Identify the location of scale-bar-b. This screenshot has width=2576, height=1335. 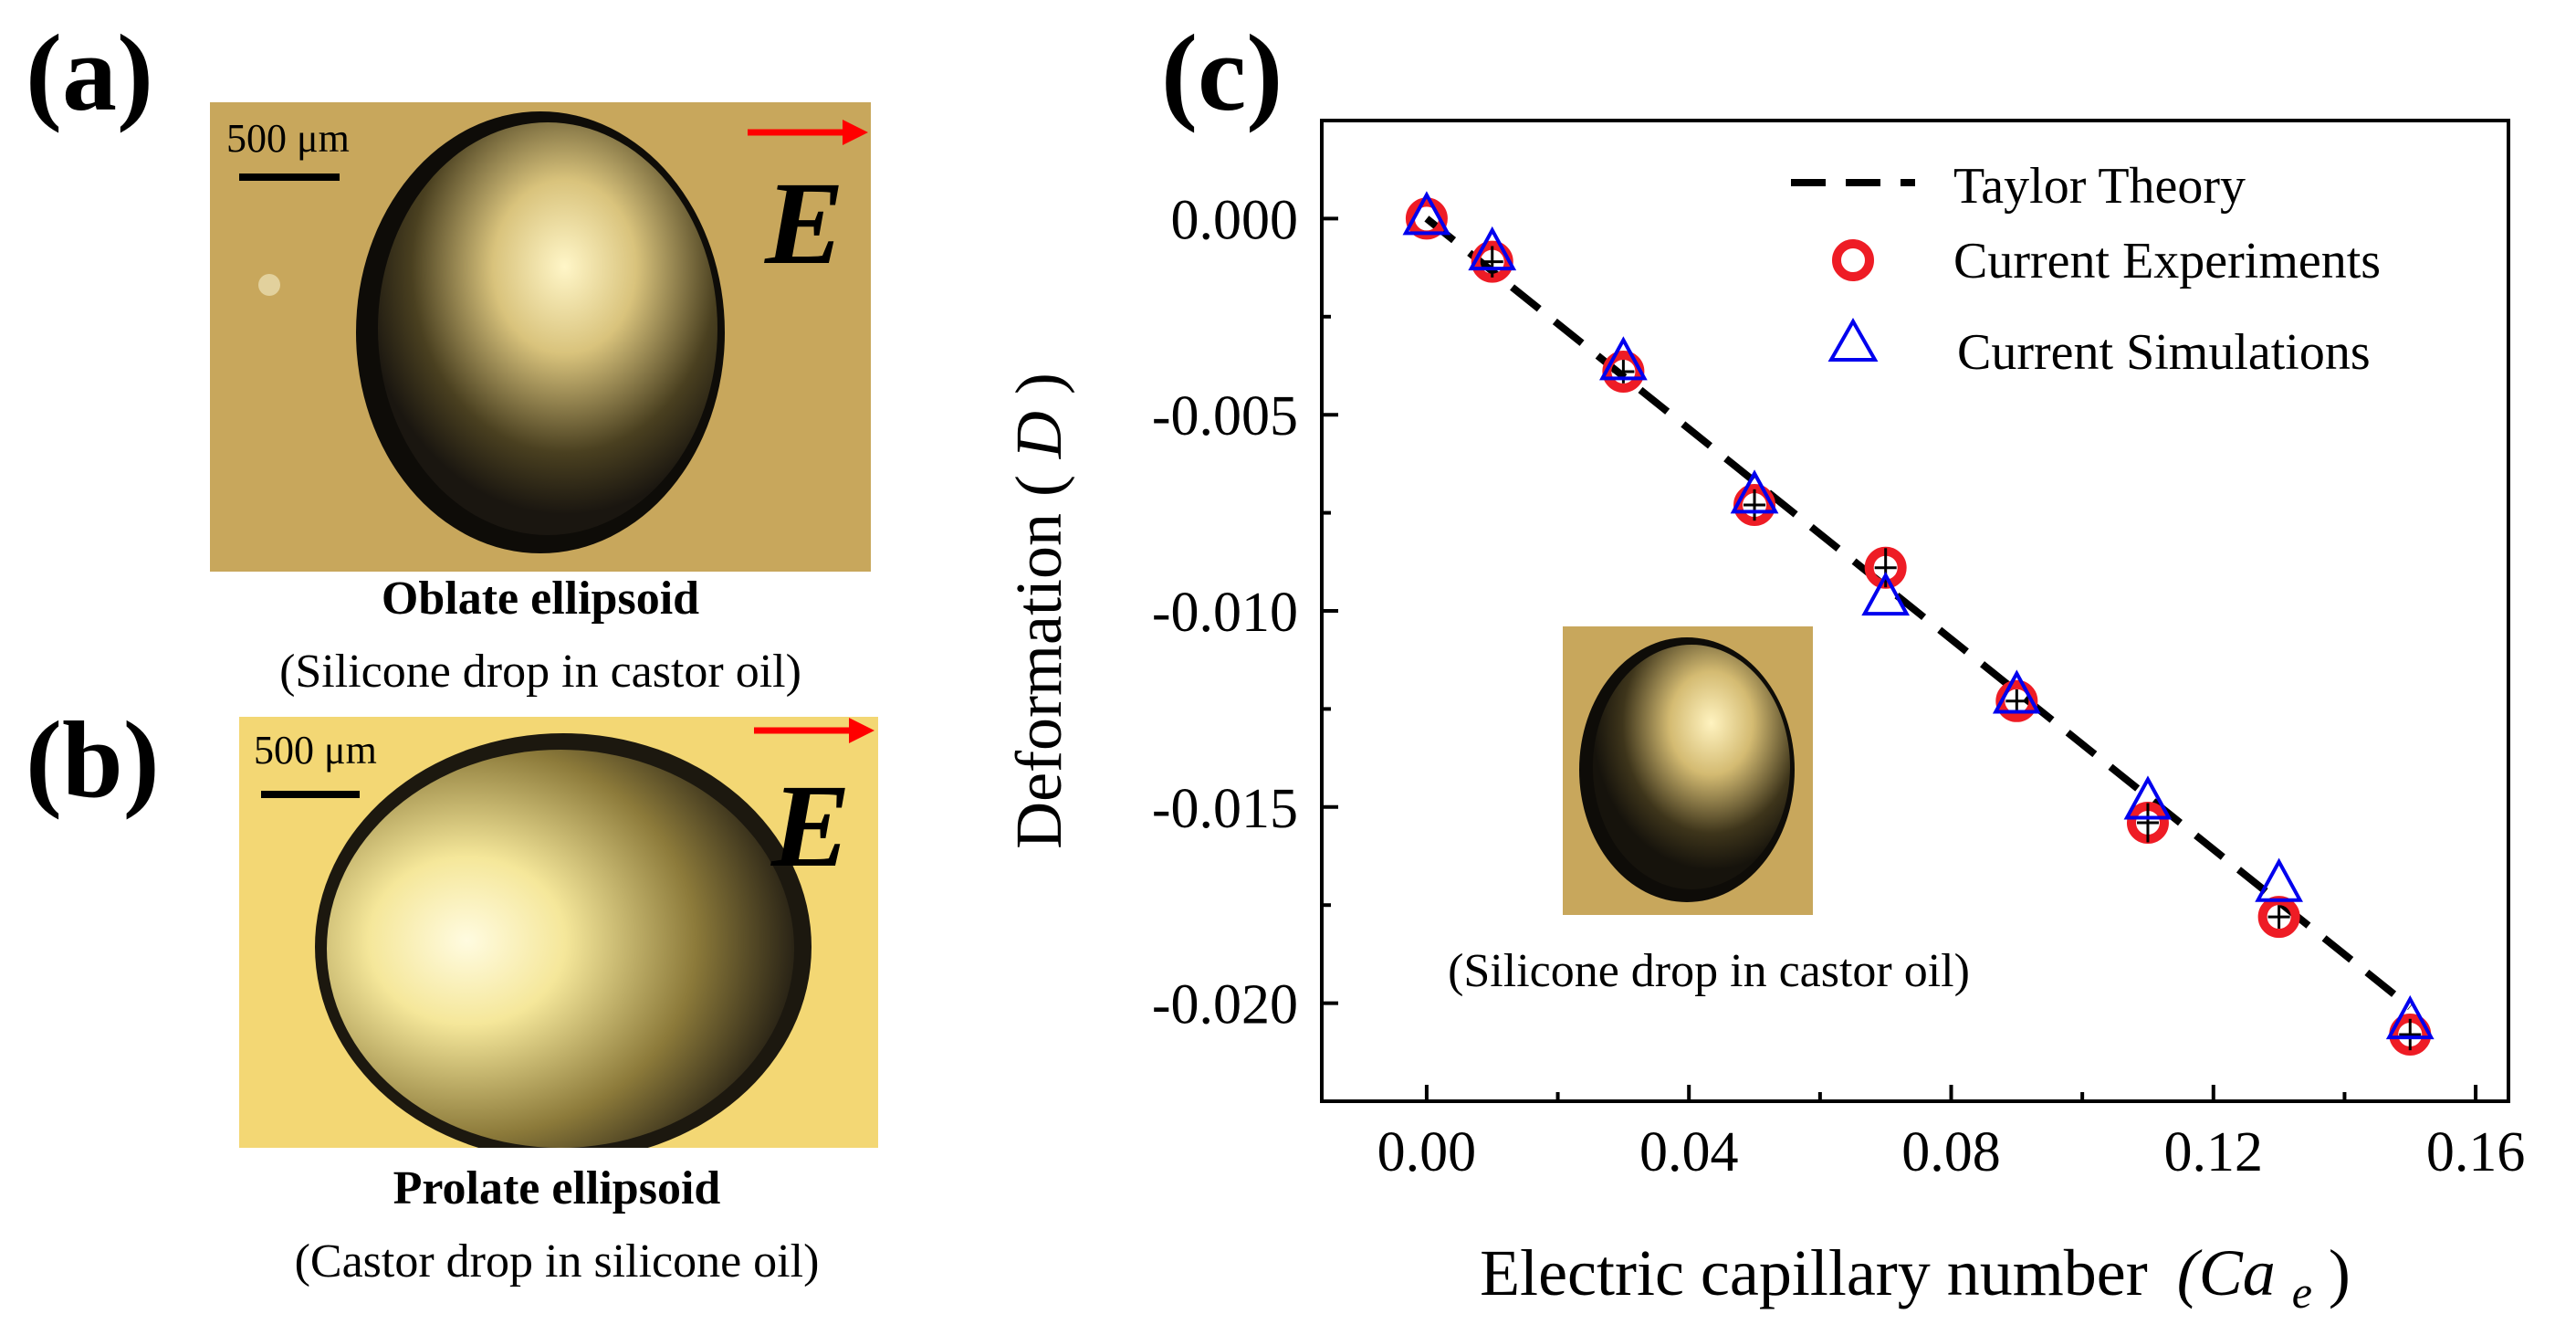
(310, 794).